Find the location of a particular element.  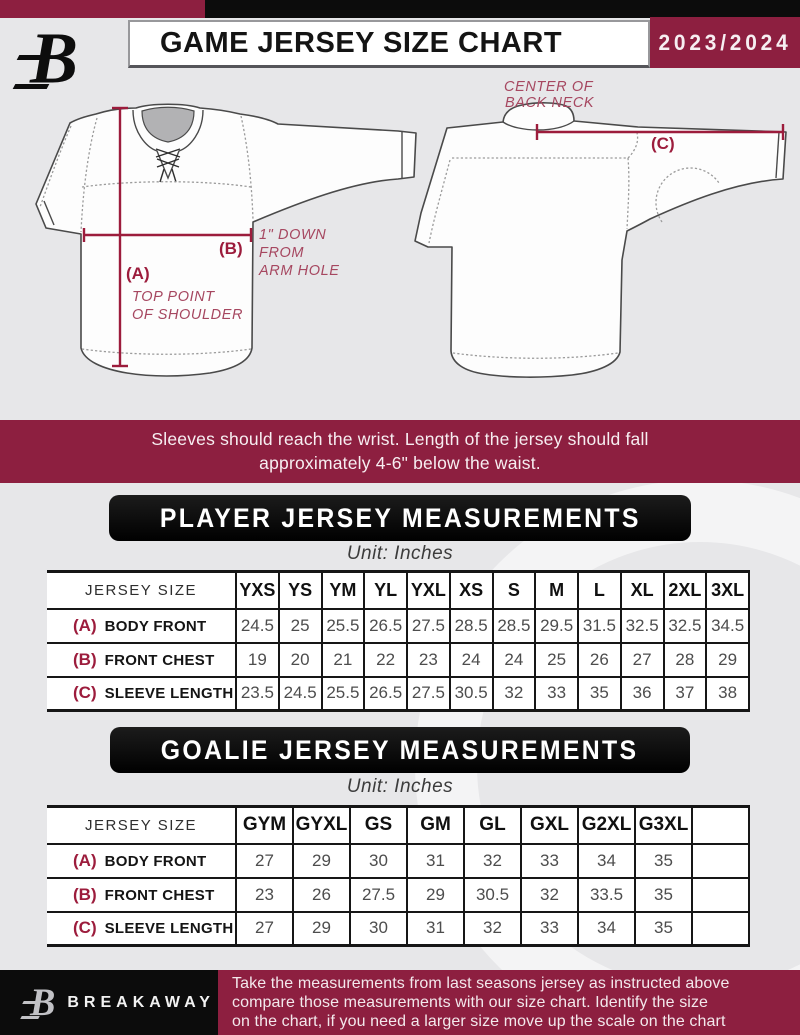

size-column-header: YS is located at coordinates (300, 590).